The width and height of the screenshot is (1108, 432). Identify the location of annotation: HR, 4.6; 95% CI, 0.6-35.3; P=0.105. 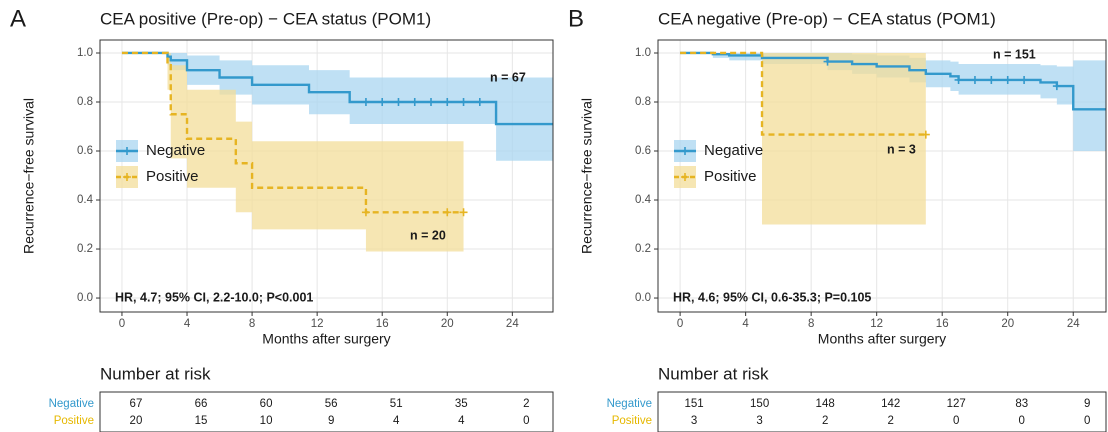
(772, 297).